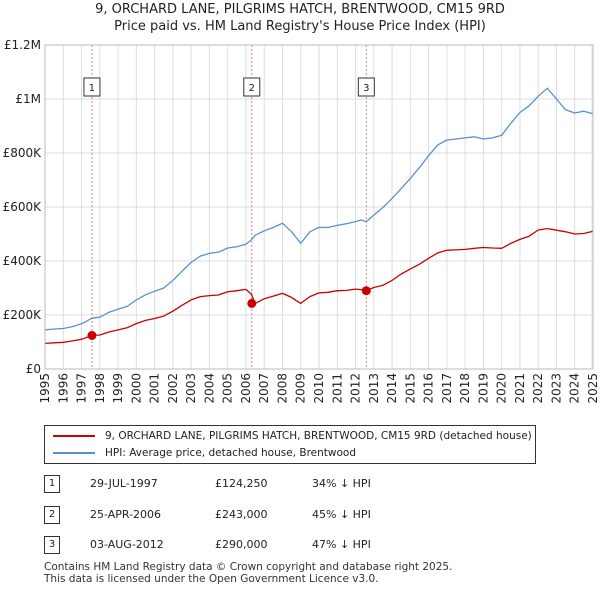  I want to click on x-tick-label: 1995, so click(45, 388).